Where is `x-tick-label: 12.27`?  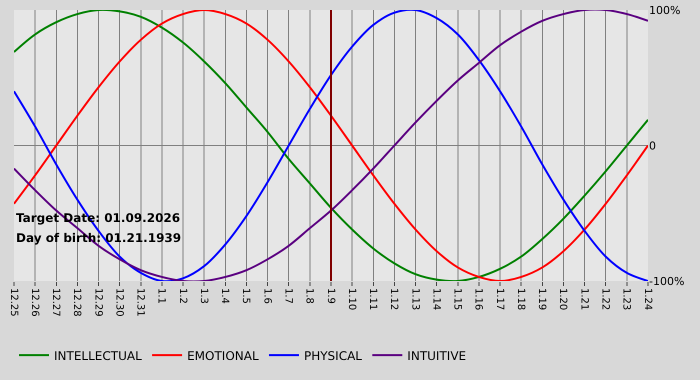 x-tick-label: 12.27 is located at coordinates (56, 302).